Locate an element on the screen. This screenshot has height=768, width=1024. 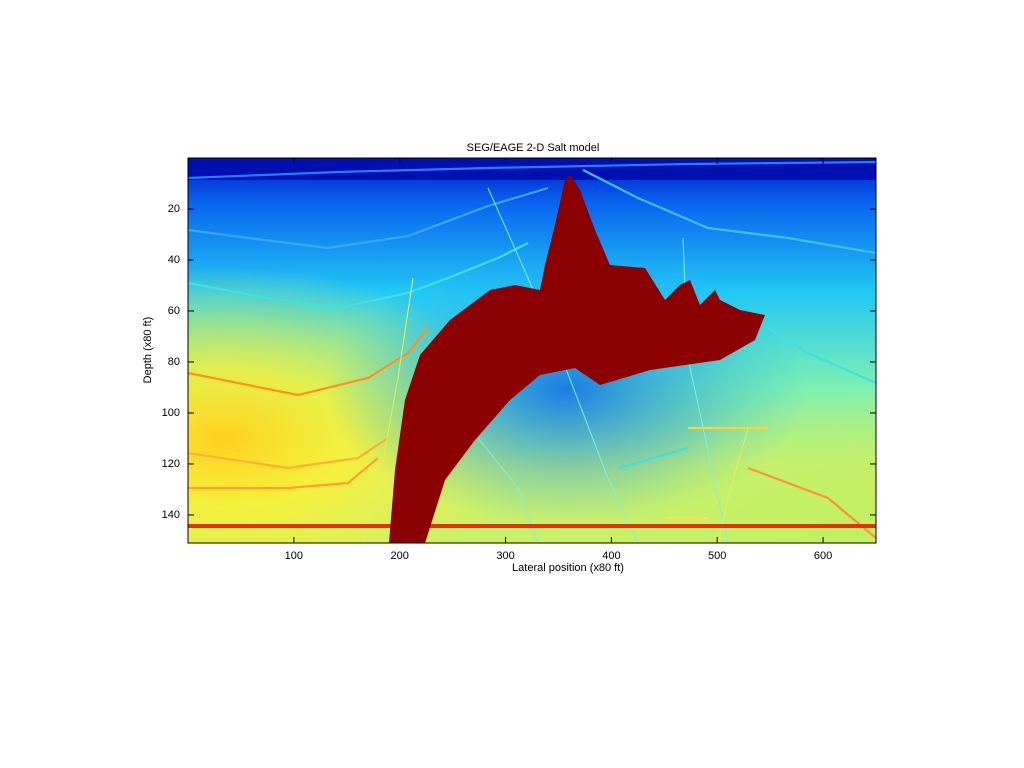
y-tick-label: 120 is located at coordinates (171, 464).